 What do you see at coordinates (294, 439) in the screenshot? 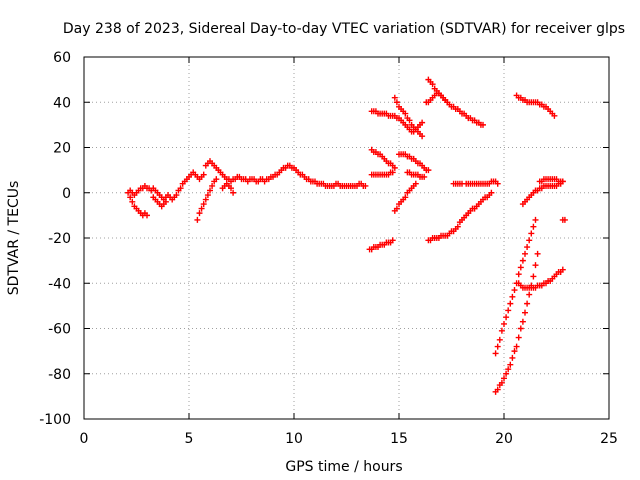
I see `x-tick-label: 10` at bounding box center [294, 439].